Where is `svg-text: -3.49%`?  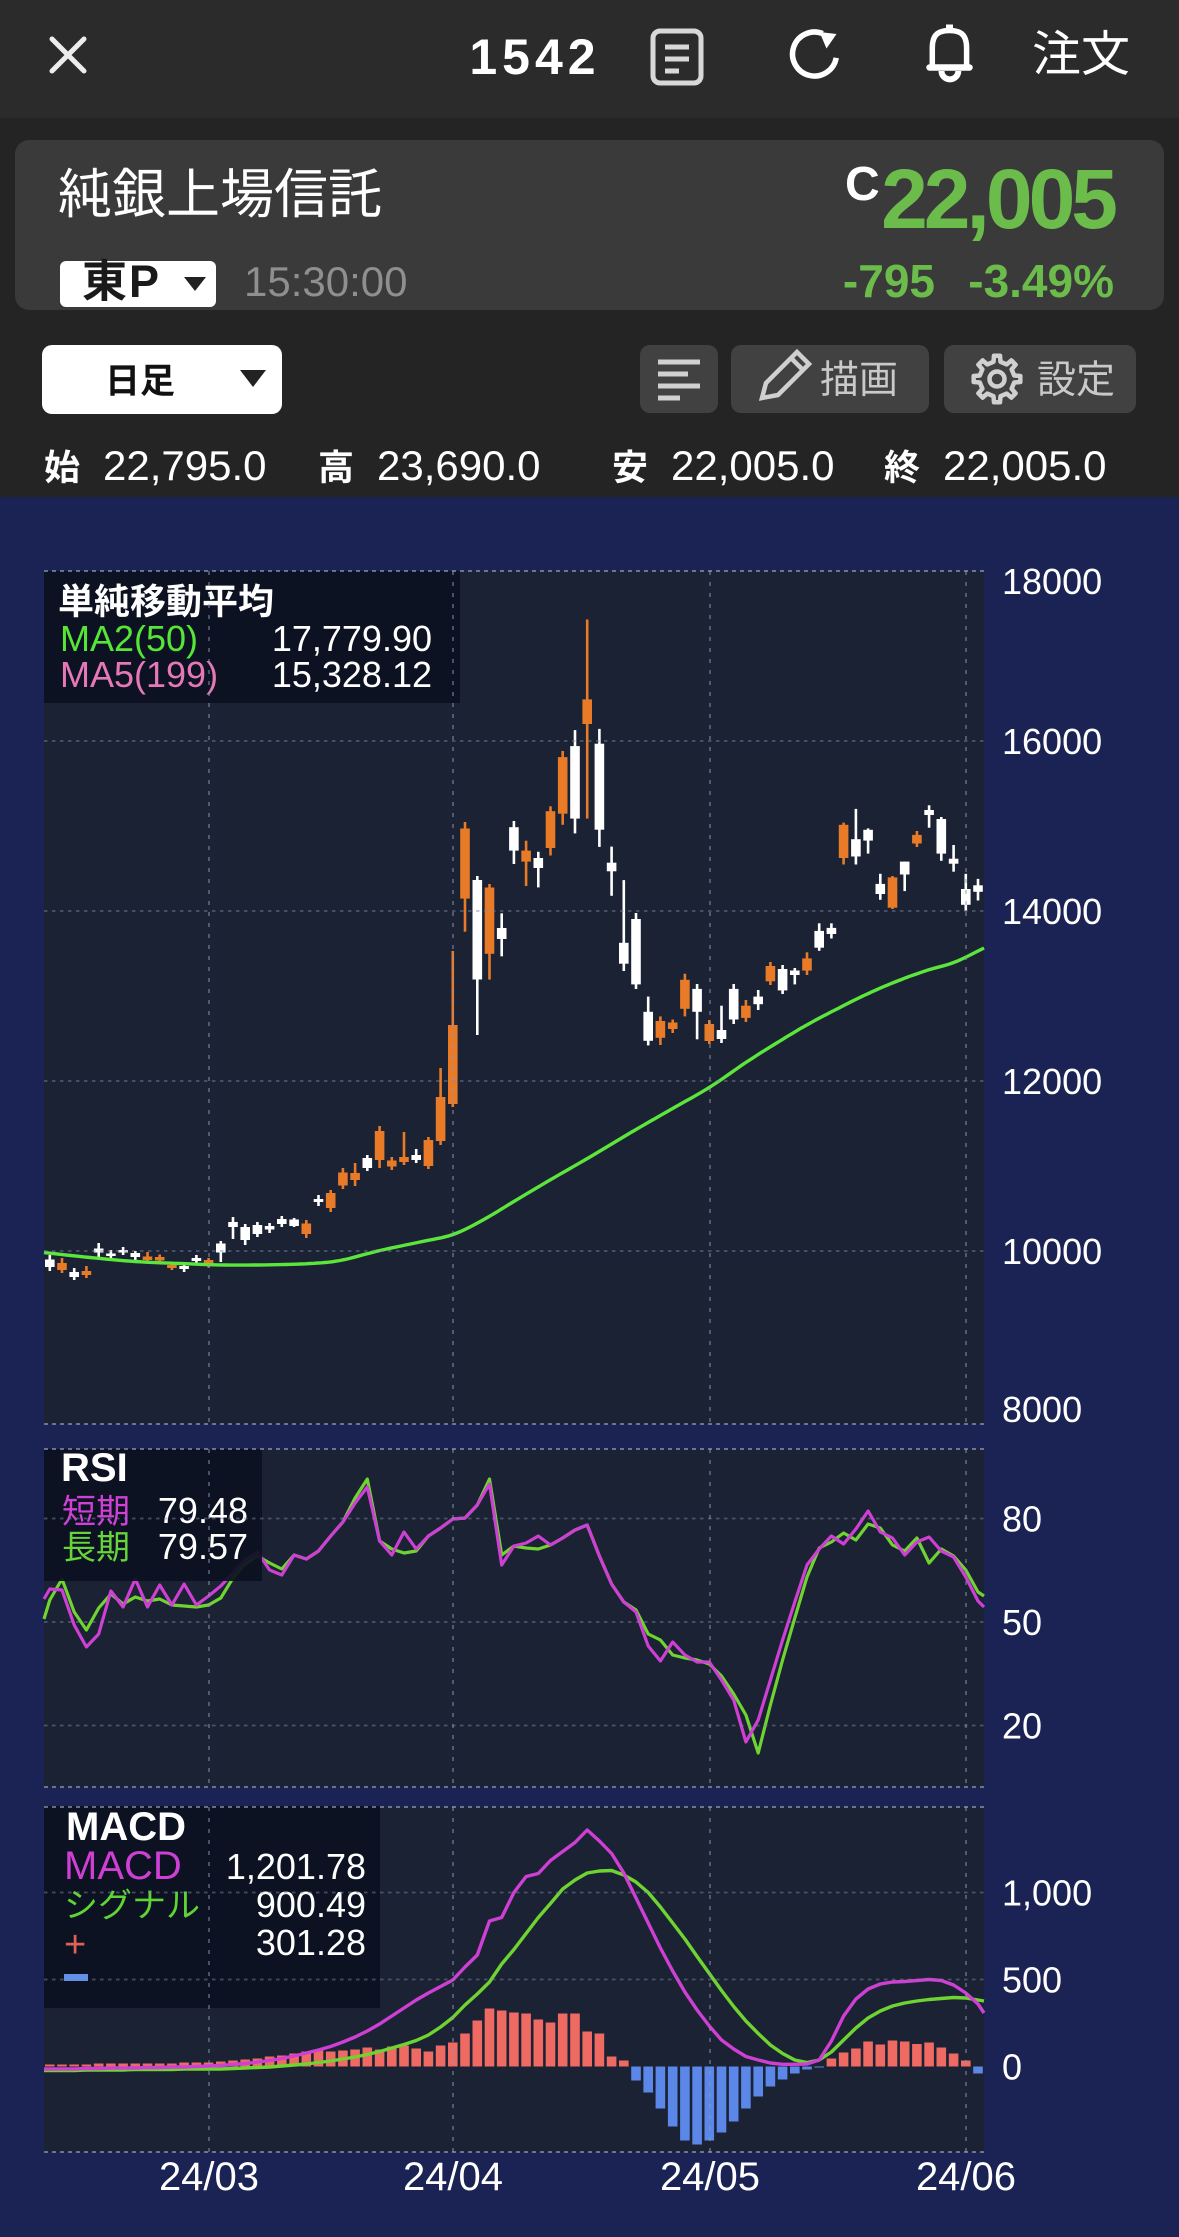 svg-text: -3.49% is located at coordinates (1041, 281).